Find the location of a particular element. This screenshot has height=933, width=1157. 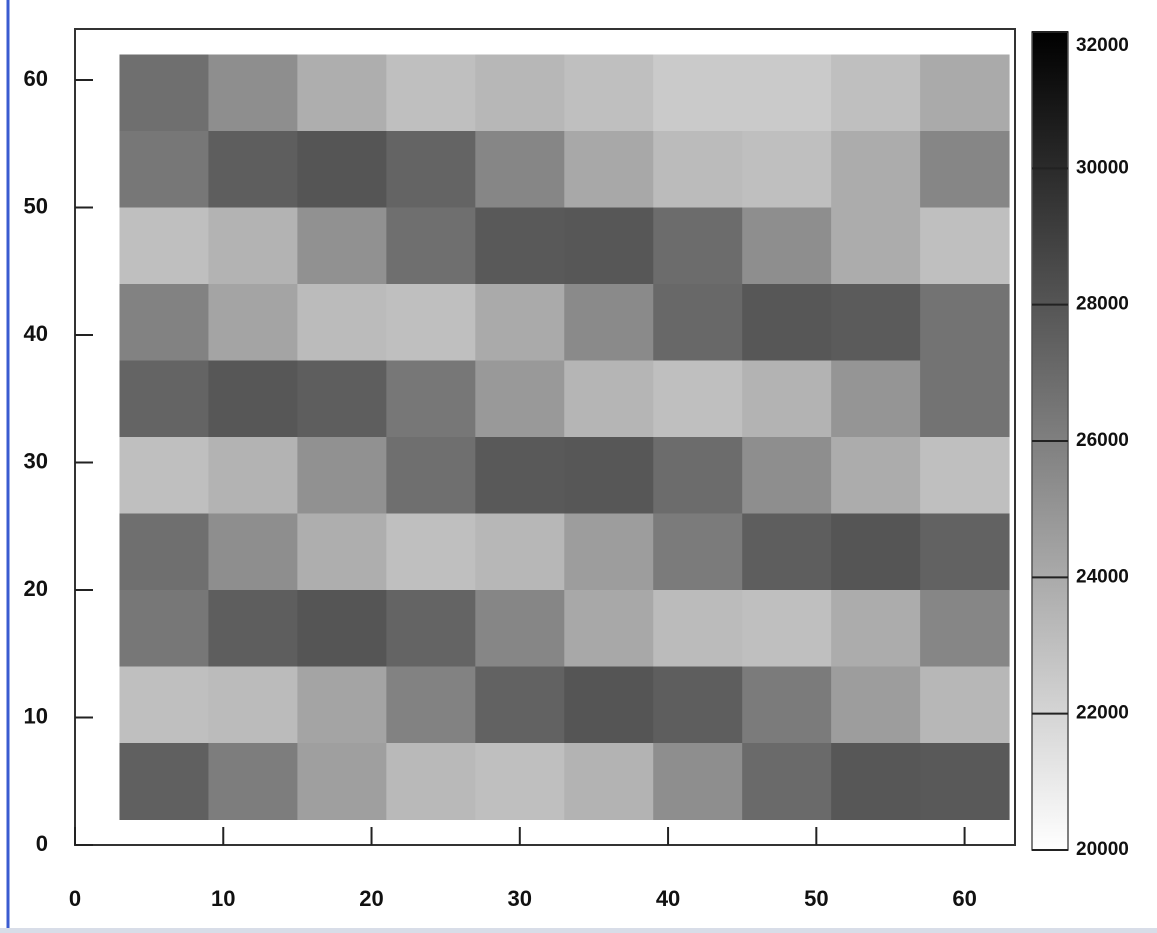

y-tick-label: 30 is located at coordinates (36, 460).